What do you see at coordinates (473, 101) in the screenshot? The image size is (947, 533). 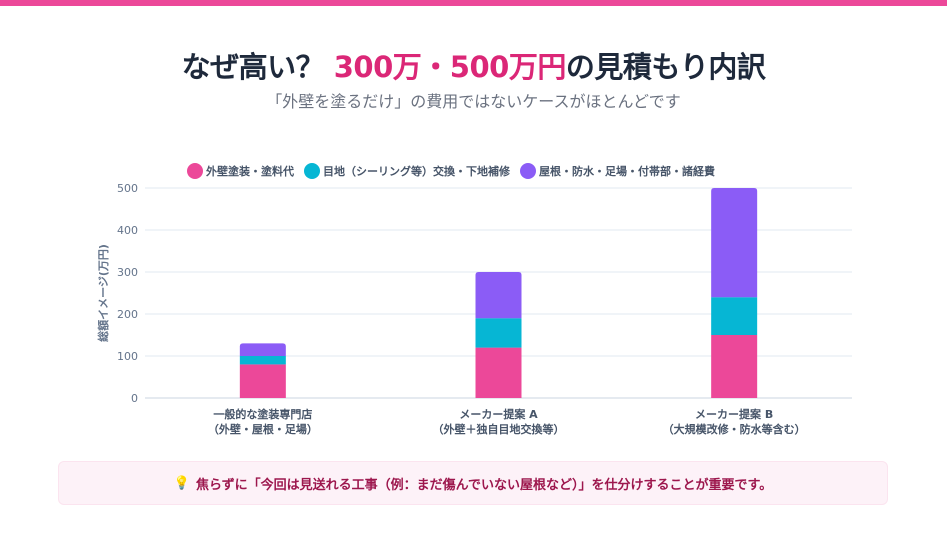 I see `page-subtitle: 「外壁を塗るだけ」の費用ではないケースがほとんどです` at bounding box center [473, 101].